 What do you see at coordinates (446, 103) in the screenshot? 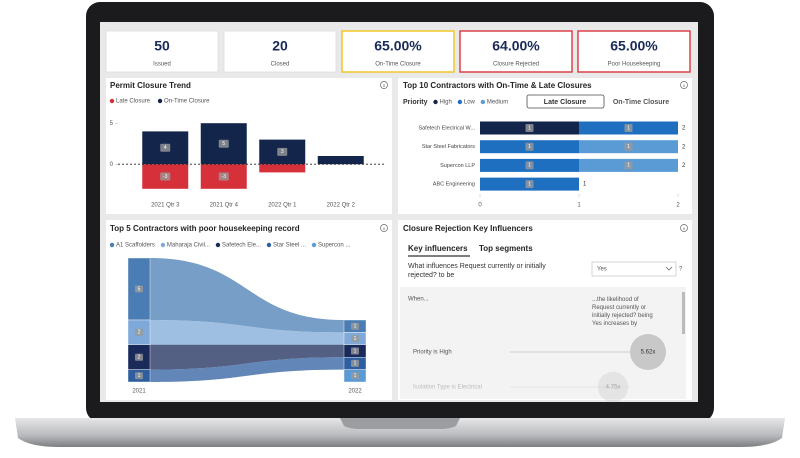
I see `legend-label: High` at bounding box center [446, 103].